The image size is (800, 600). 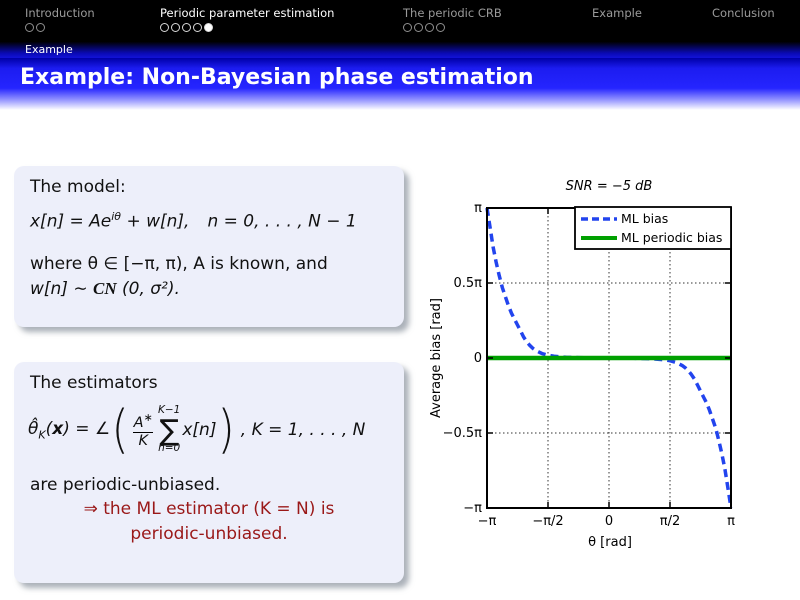 What do you see at coordinates (193, 221) in the screenshot?
I see `model-equation: x[n] = Aeiθ + w[n], n = 0, . . . , N − 1` at bounding box center [193, 221].